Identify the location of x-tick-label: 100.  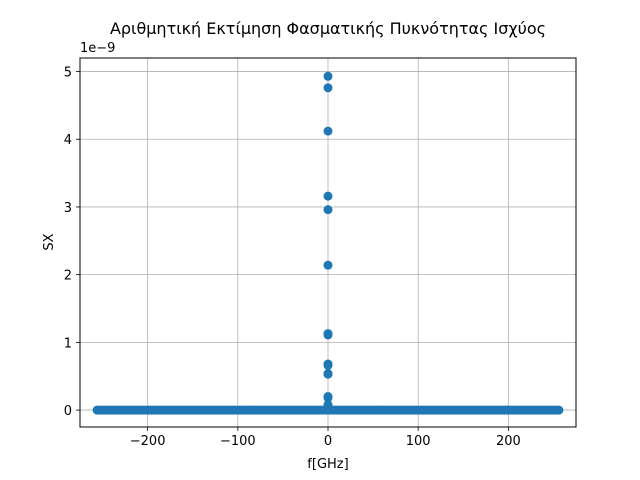
(418, 441).